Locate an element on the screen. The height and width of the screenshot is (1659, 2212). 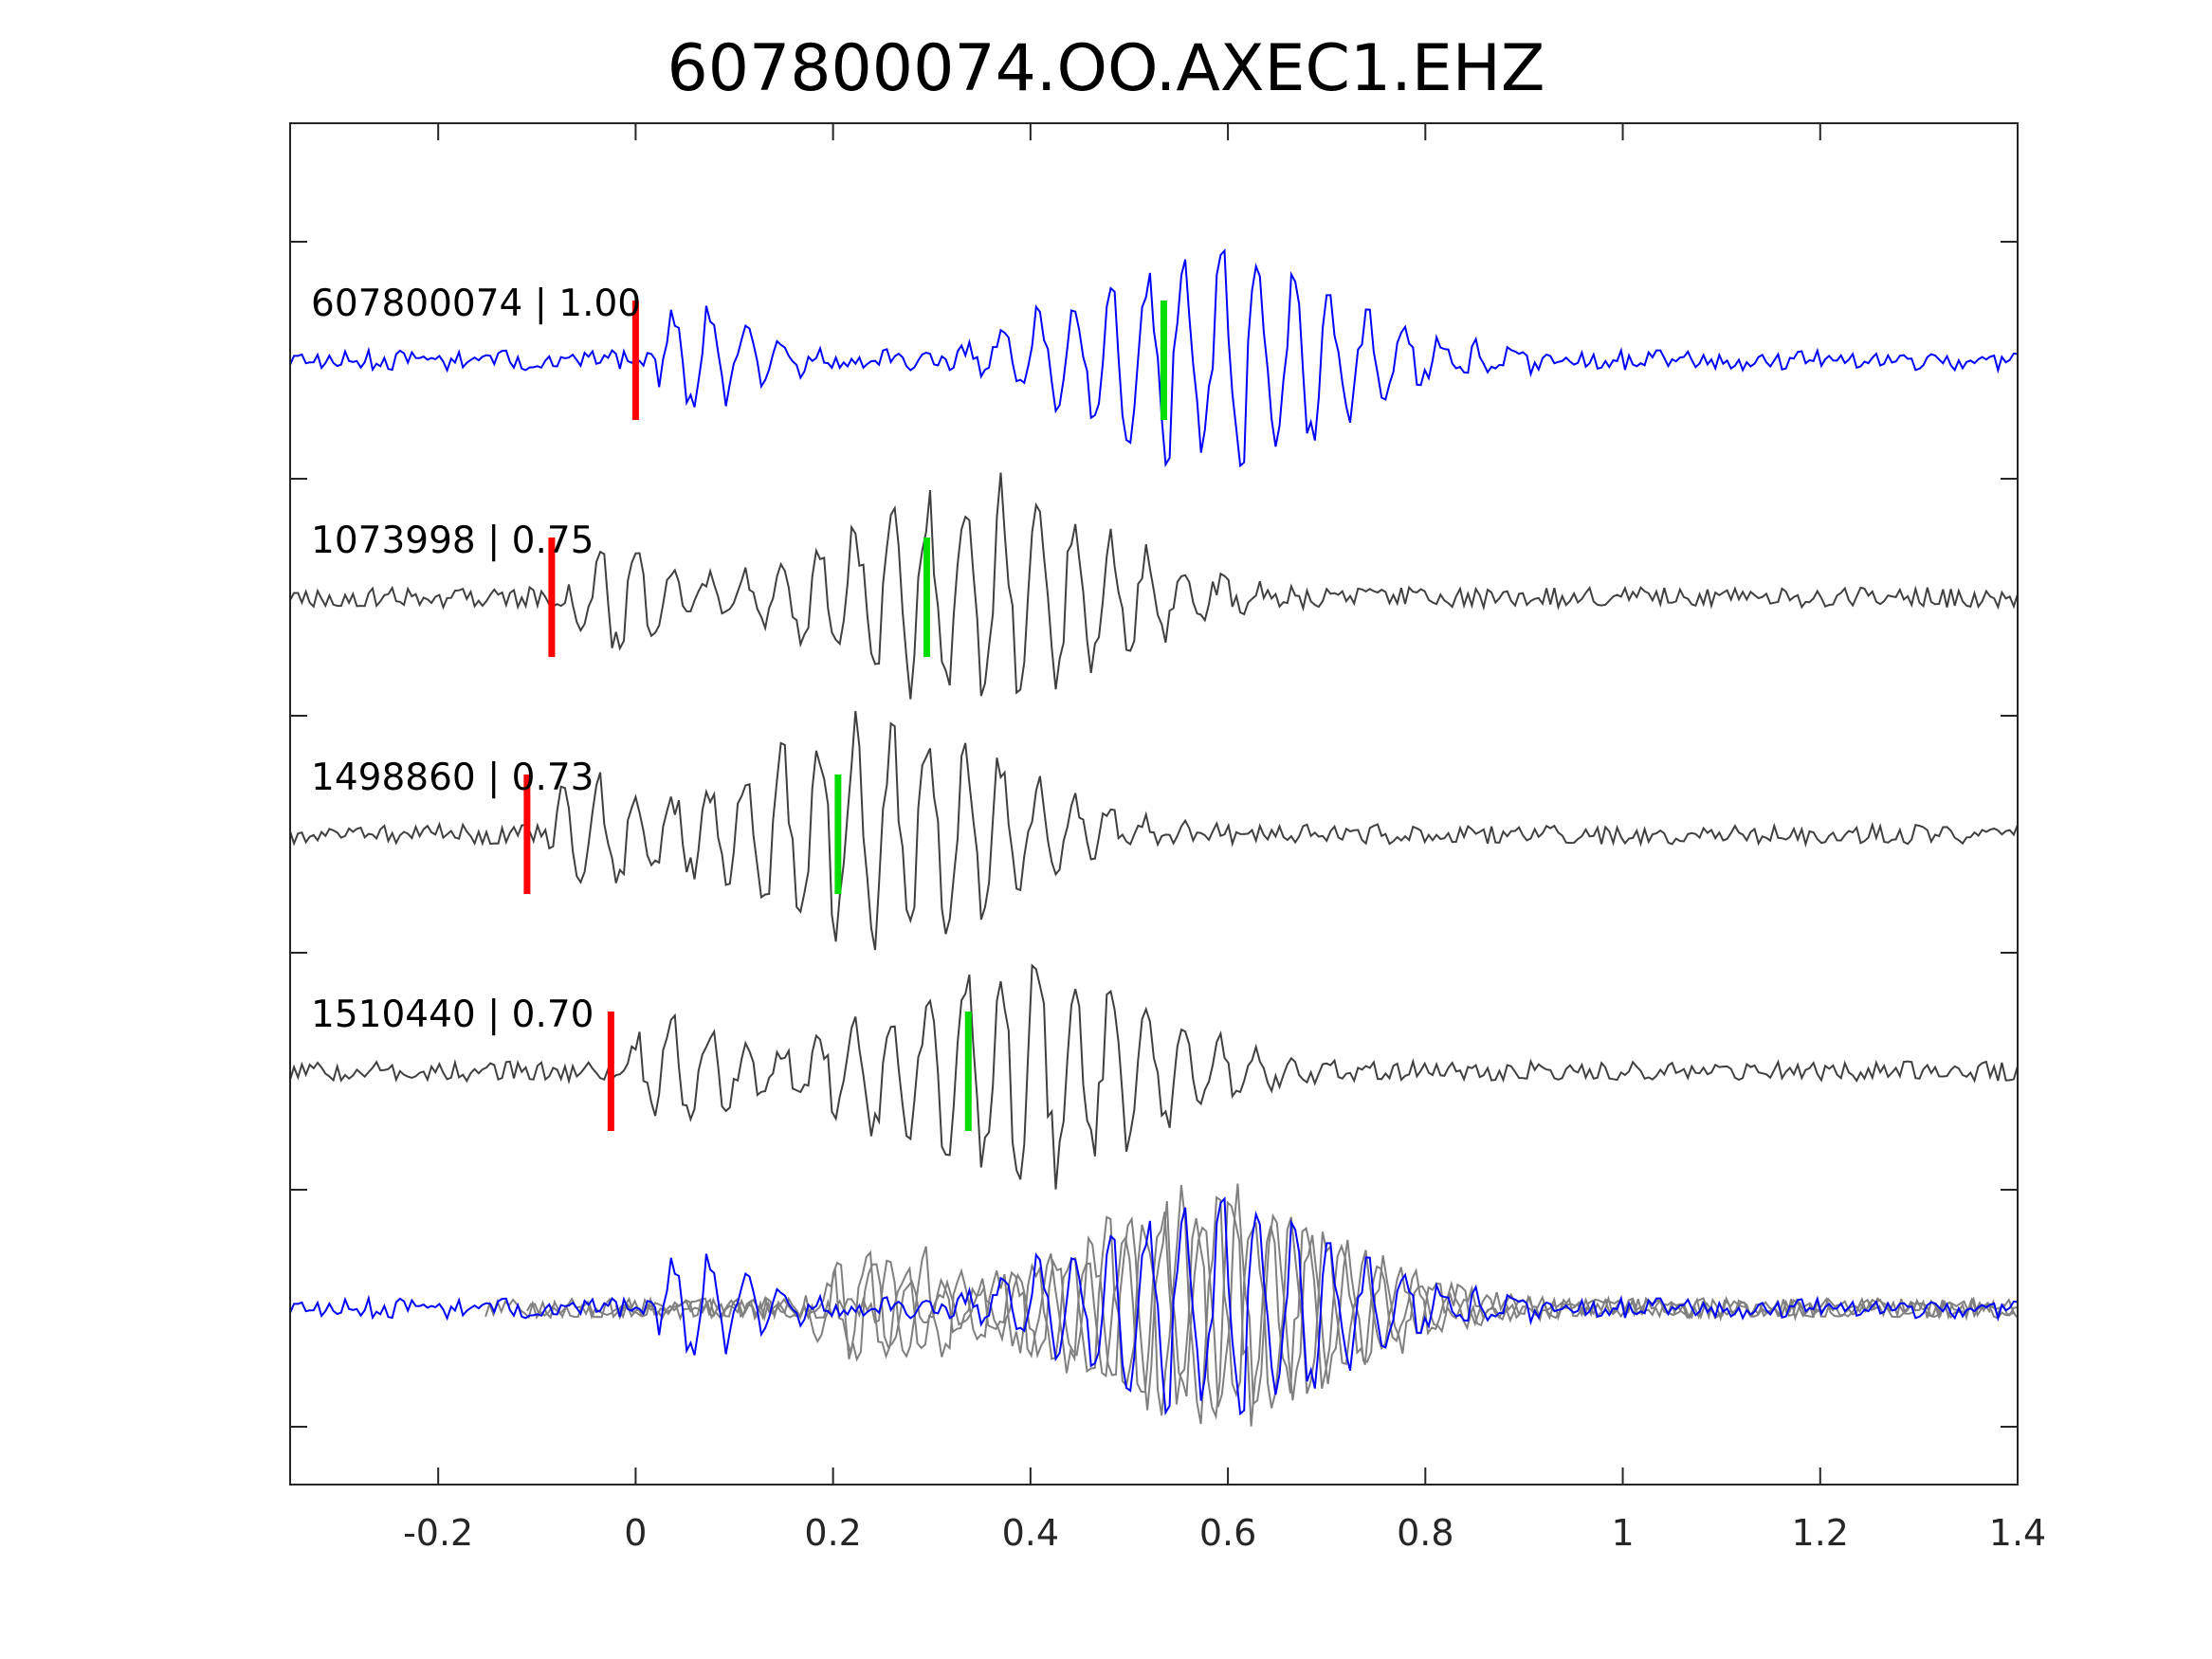
x-tick-label: 1 is located at coordinates (1622, 1533).